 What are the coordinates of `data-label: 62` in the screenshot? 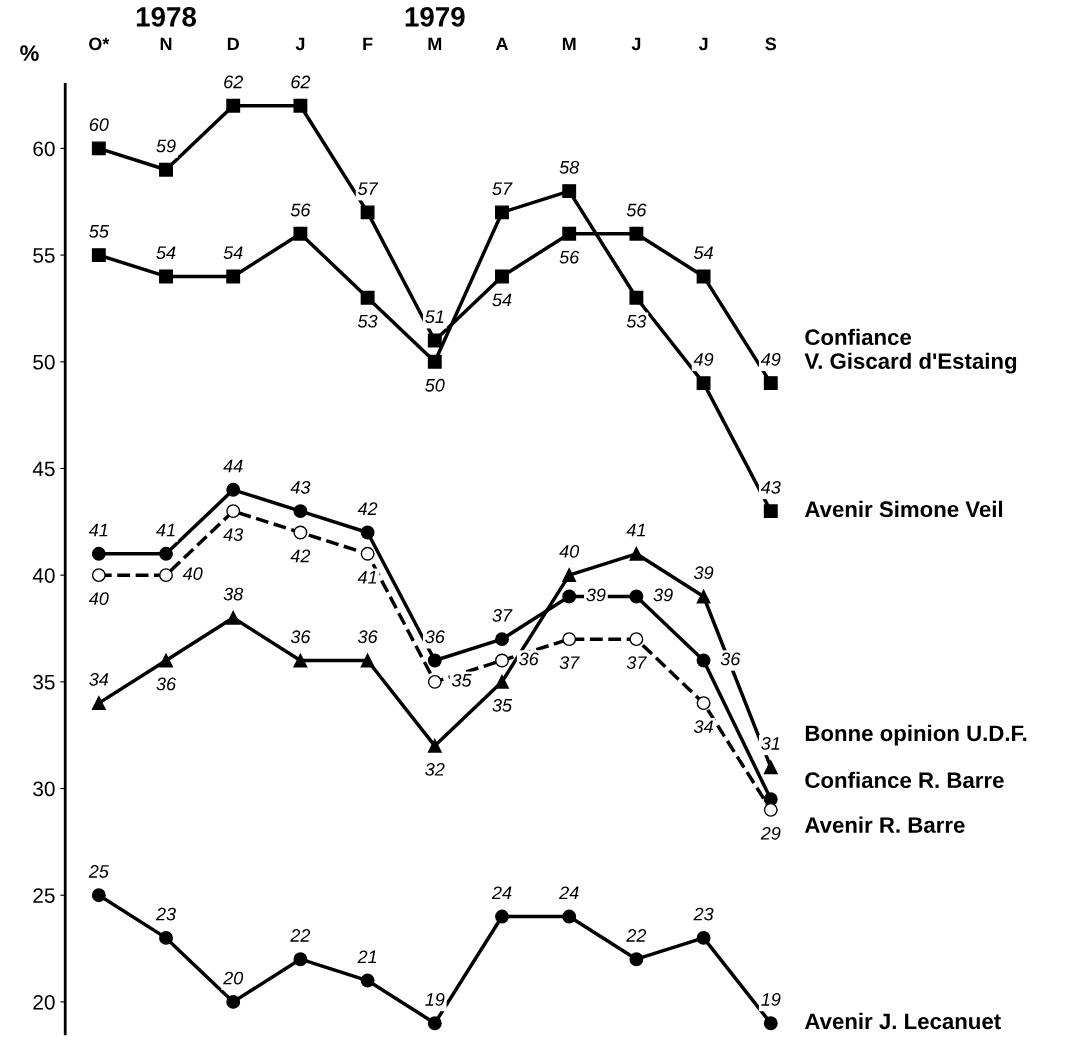 It's located at (301, 82).